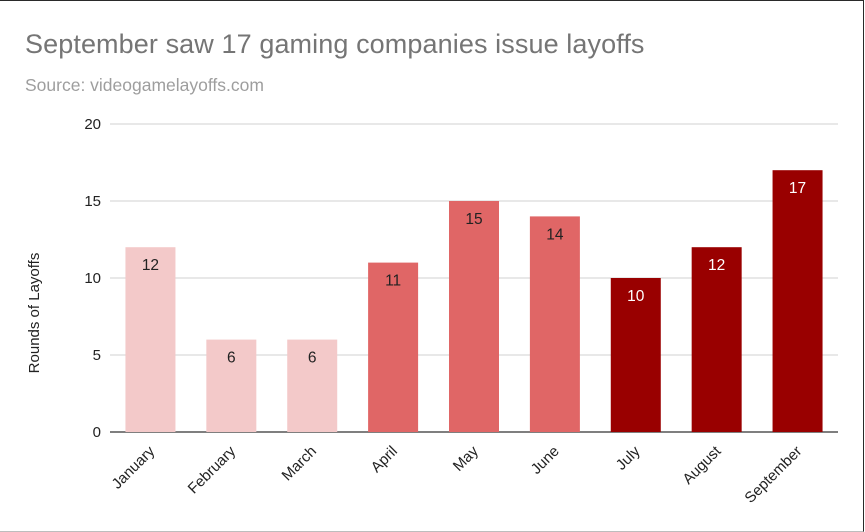 Image resolution: width=865 pixels, height=532 pixels. I want to click on bar-july, so click(635, 355).